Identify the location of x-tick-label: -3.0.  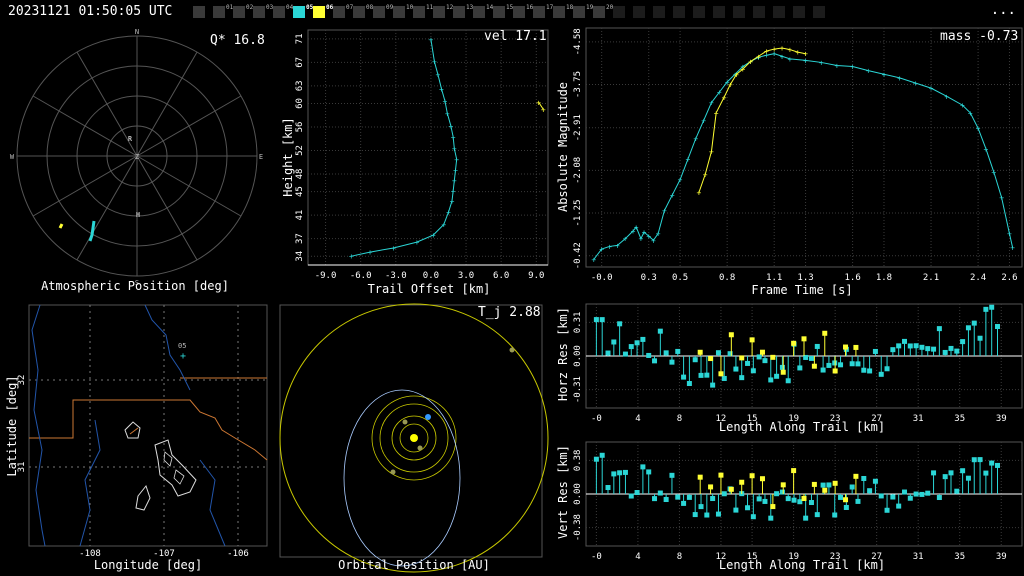
(396, 276).